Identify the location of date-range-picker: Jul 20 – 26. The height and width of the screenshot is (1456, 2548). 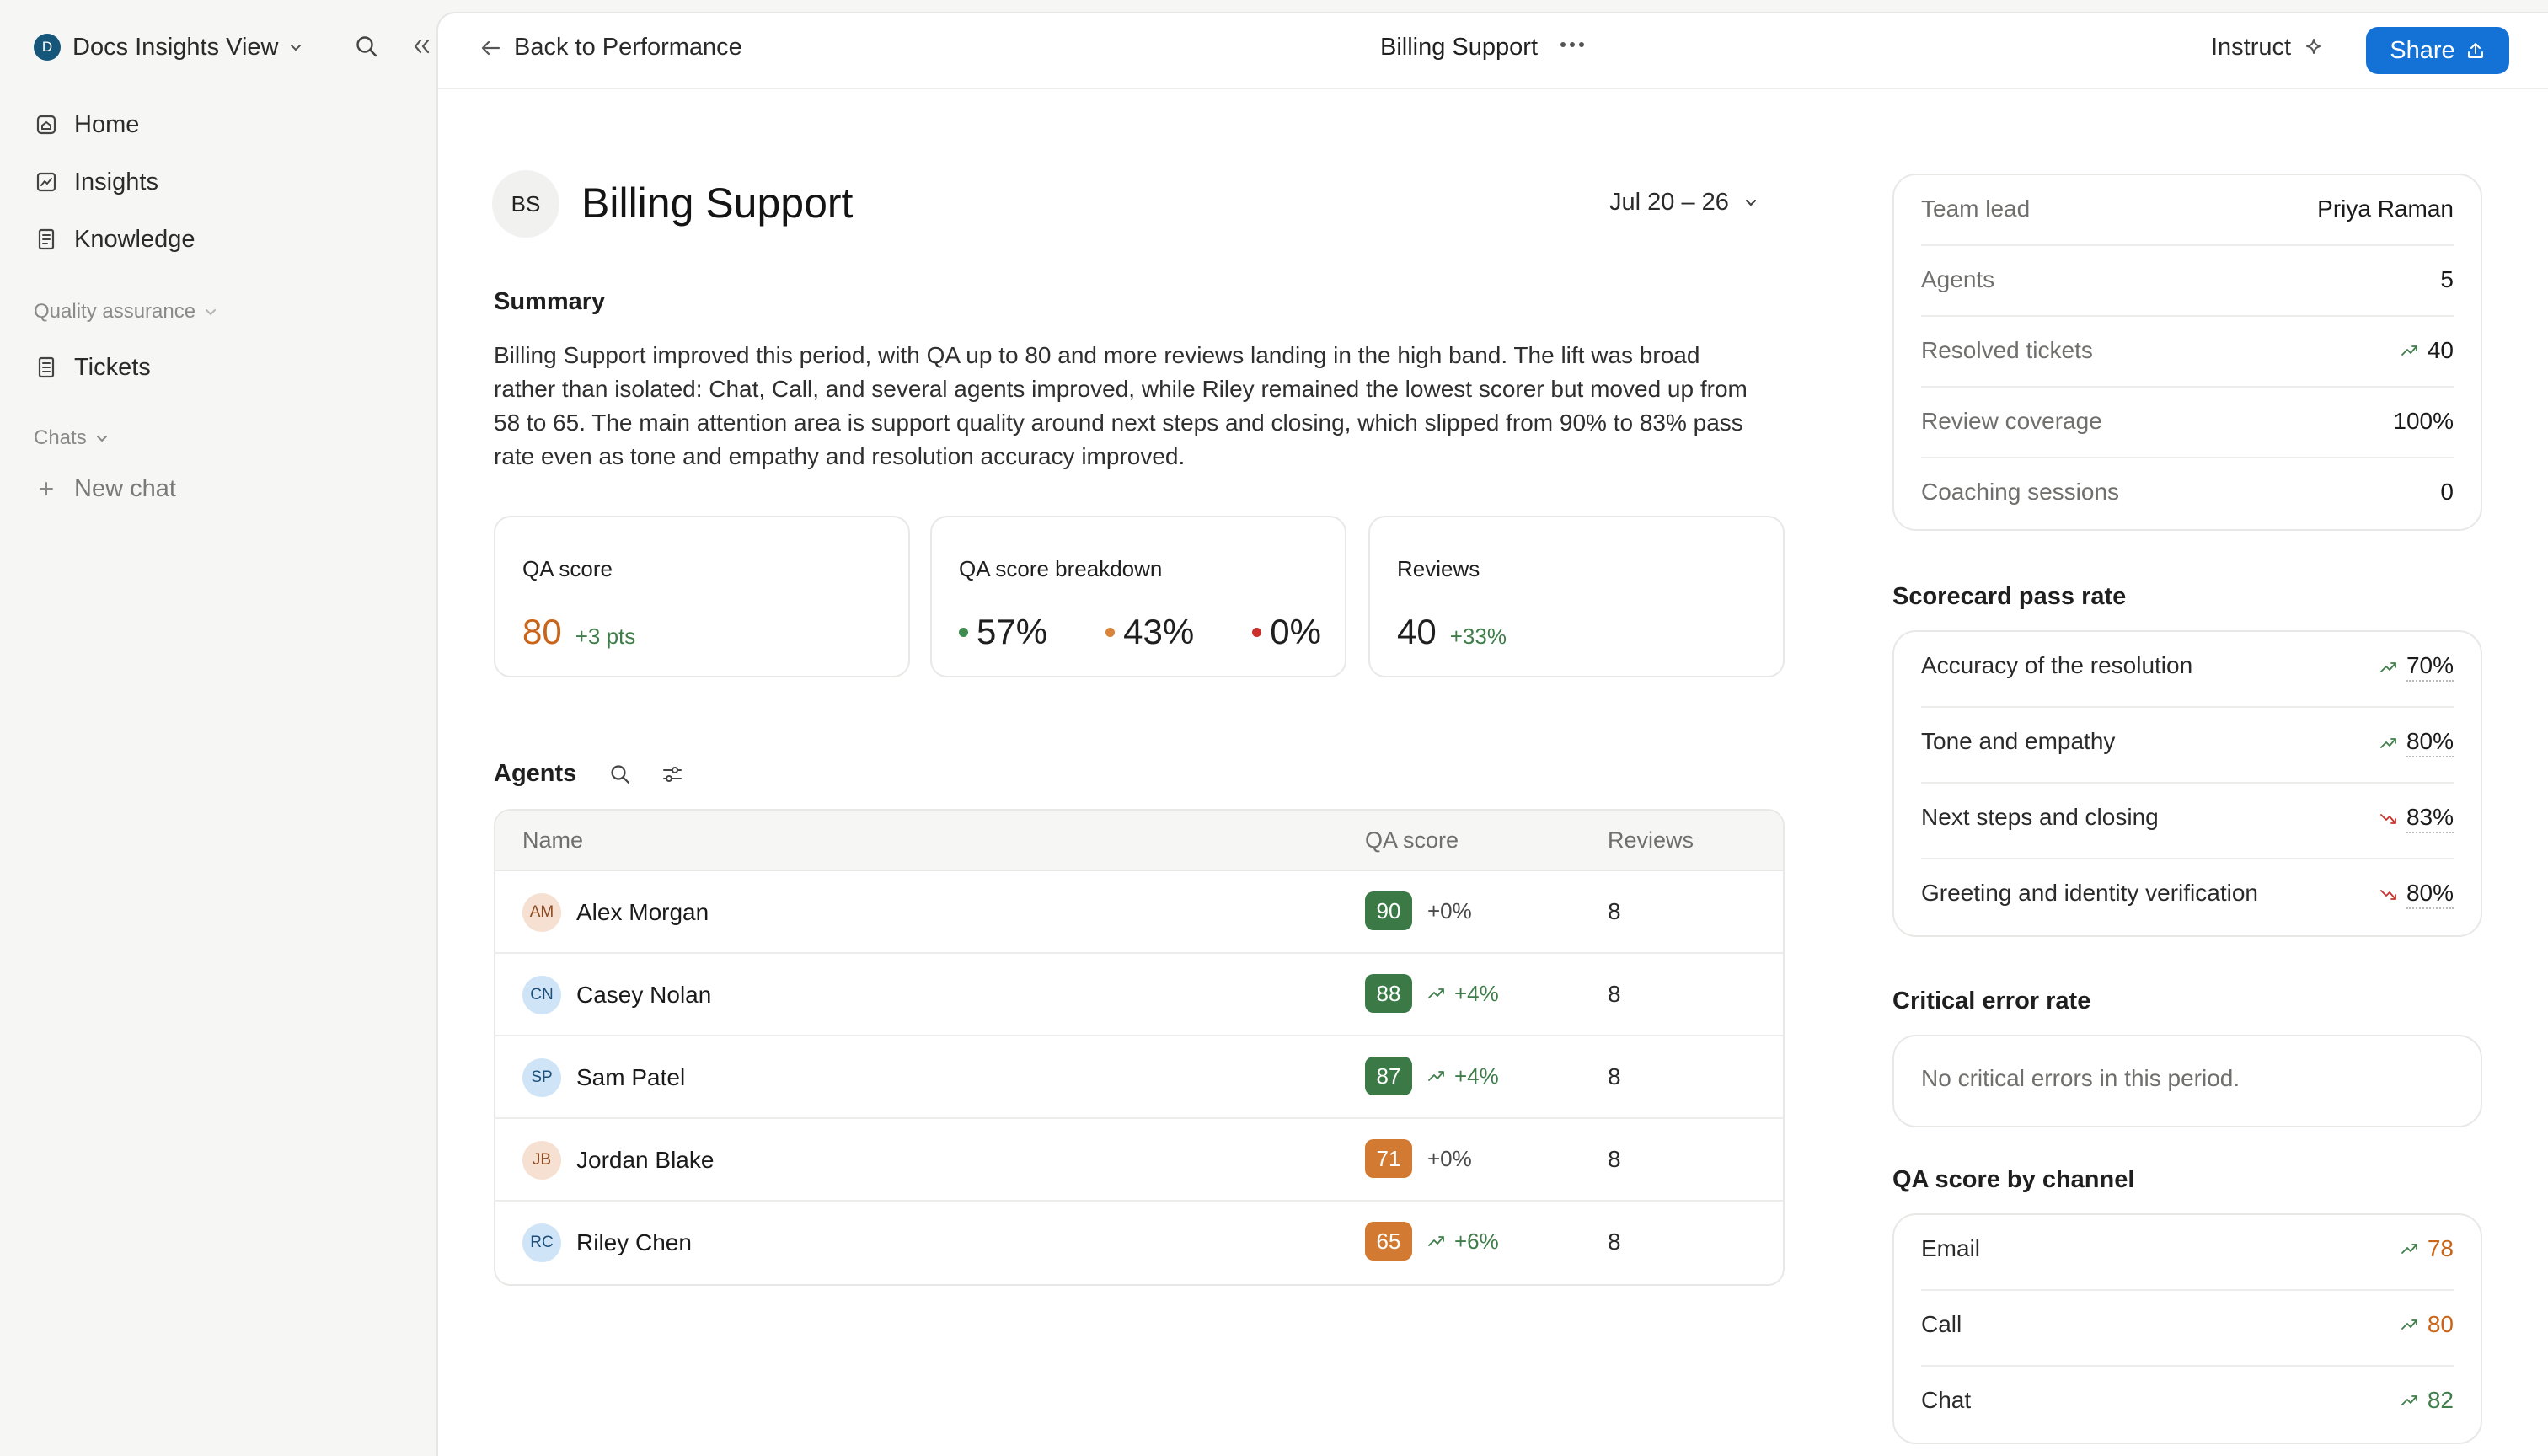
(1684, 203).